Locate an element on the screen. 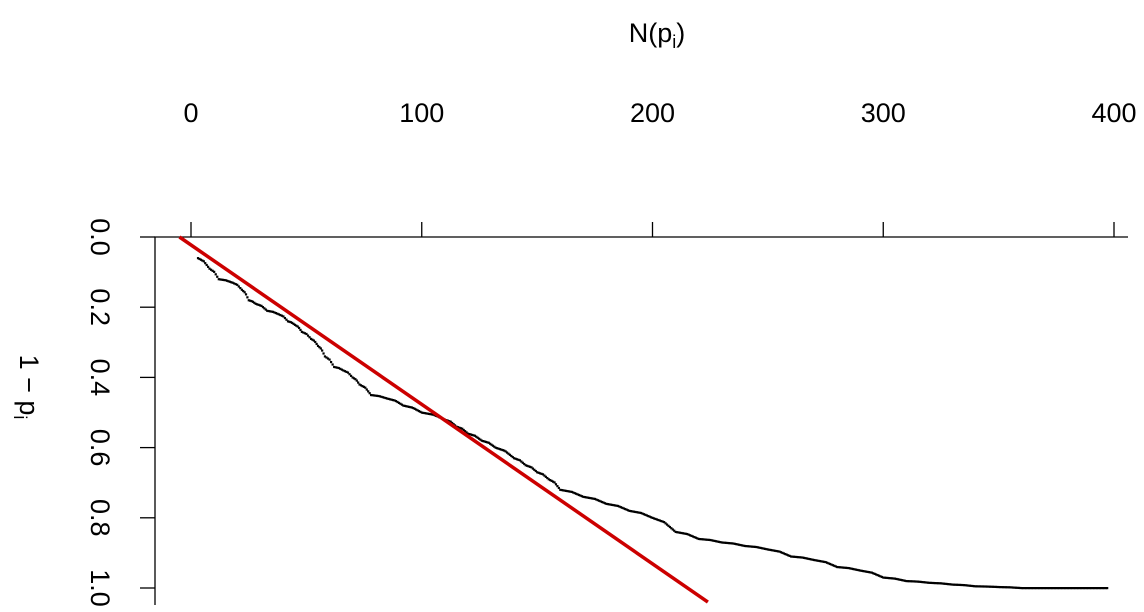 The width and height of the screenshot is (1144, 612). y-tick-label: 0.0 is located at coordinates (100, 237).